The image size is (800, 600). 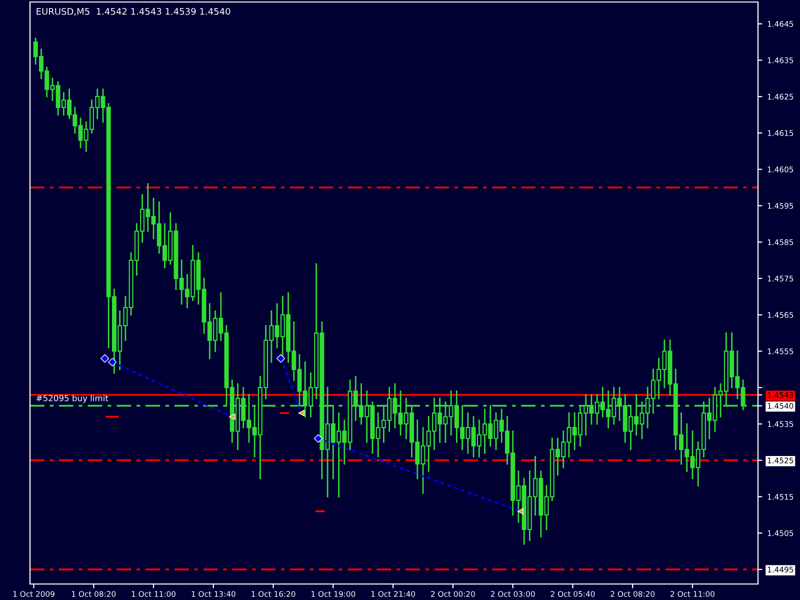 What do you see at coordinates (133, 12) in the screenshot?
I see `text: EURUSD,M5 1.4542 1.4543 1.4539 1.4540` at bounding box center [133, 12].